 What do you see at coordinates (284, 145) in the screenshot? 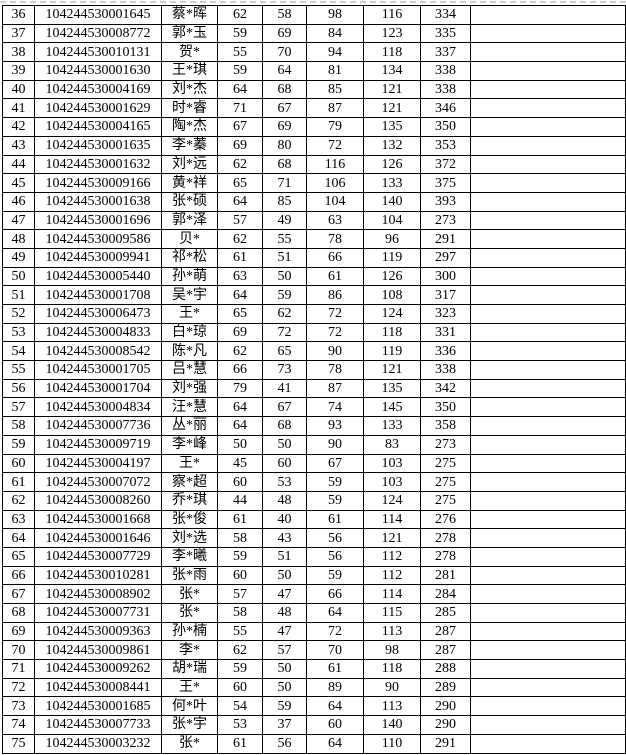
I see `score-2-cell: 80` at bounding box center [284, 145].